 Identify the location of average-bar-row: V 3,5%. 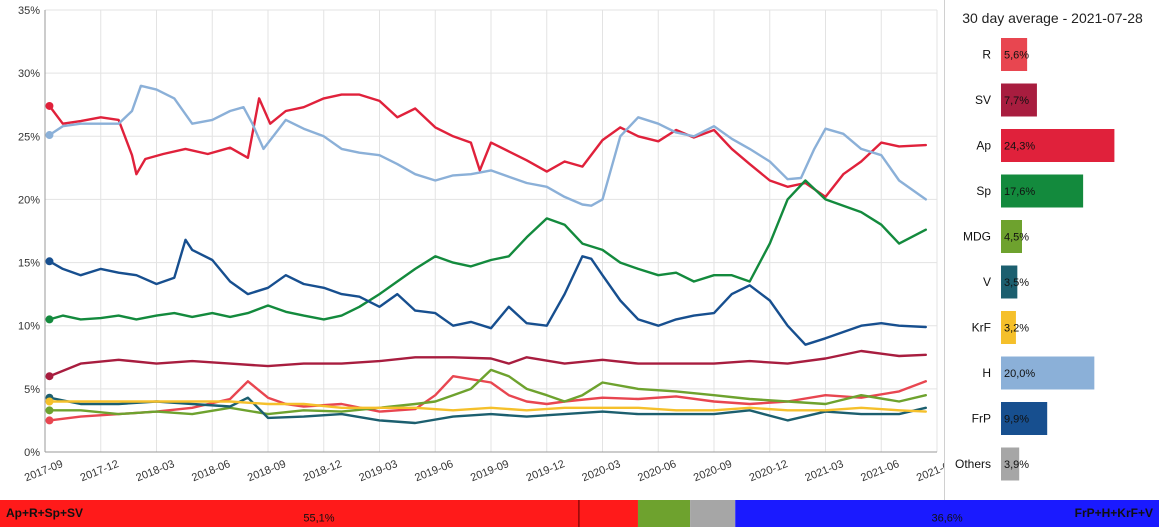
(1006, 282).